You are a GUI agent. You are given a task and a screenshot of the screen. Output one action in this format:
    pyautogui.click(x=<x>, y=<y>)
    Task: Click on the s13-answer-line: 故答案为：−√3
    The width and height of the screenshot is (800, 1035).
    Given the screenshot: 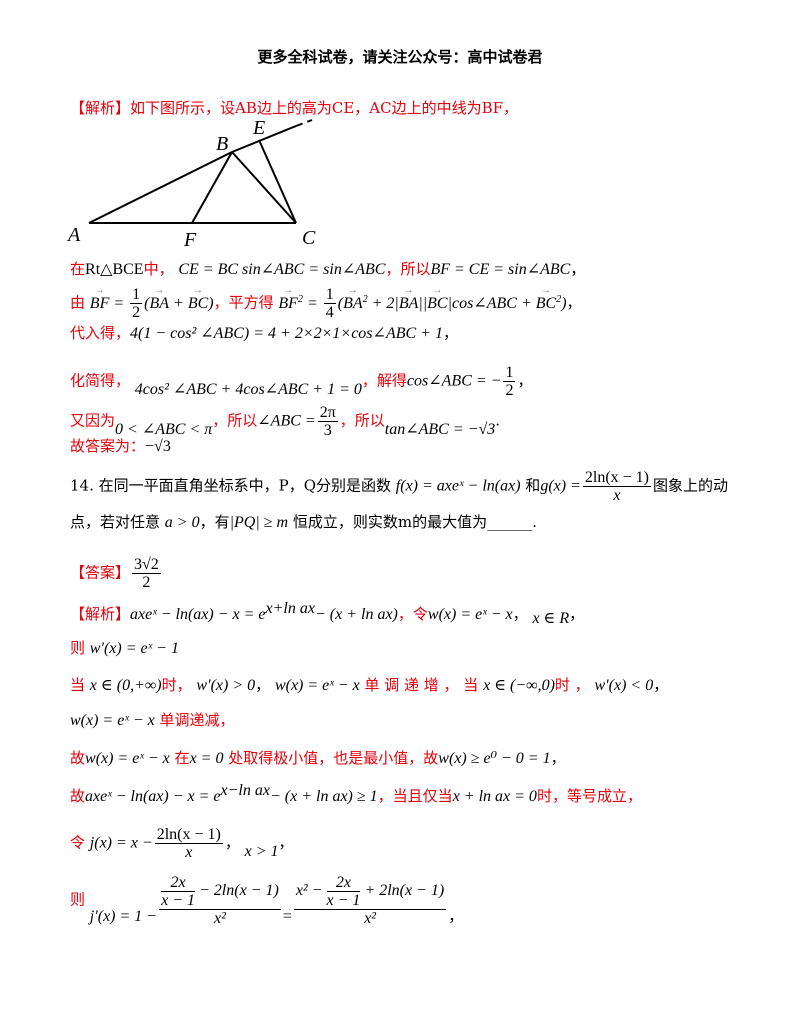 What is the action you would take?
    pyautogui.click(x=120, y=446)
    